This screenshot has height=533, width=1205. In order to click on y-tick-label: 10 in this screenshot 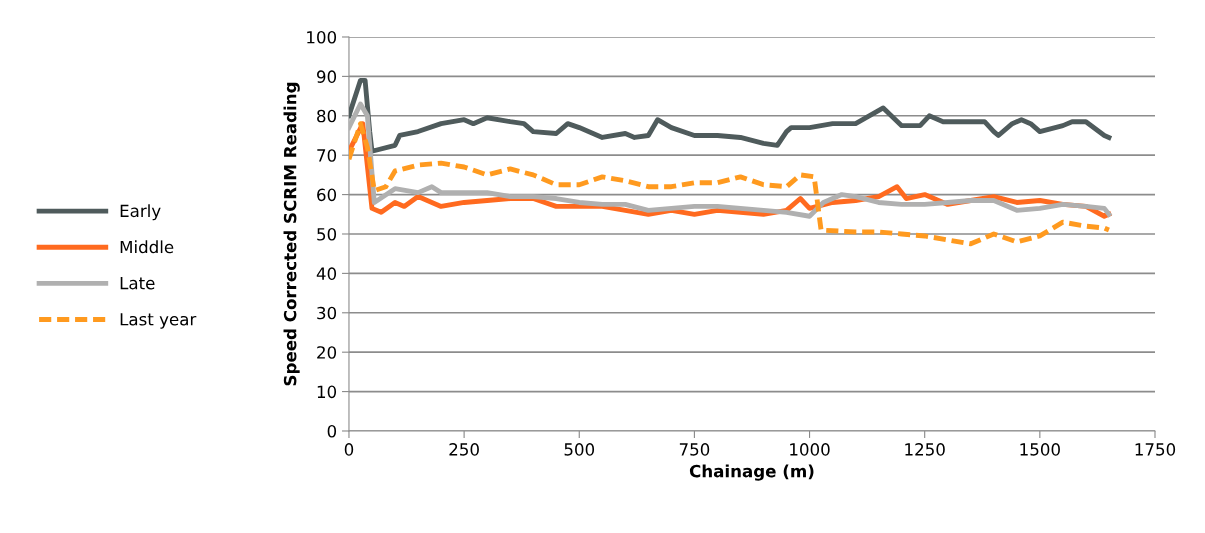, I will do `click(327, 392)`.